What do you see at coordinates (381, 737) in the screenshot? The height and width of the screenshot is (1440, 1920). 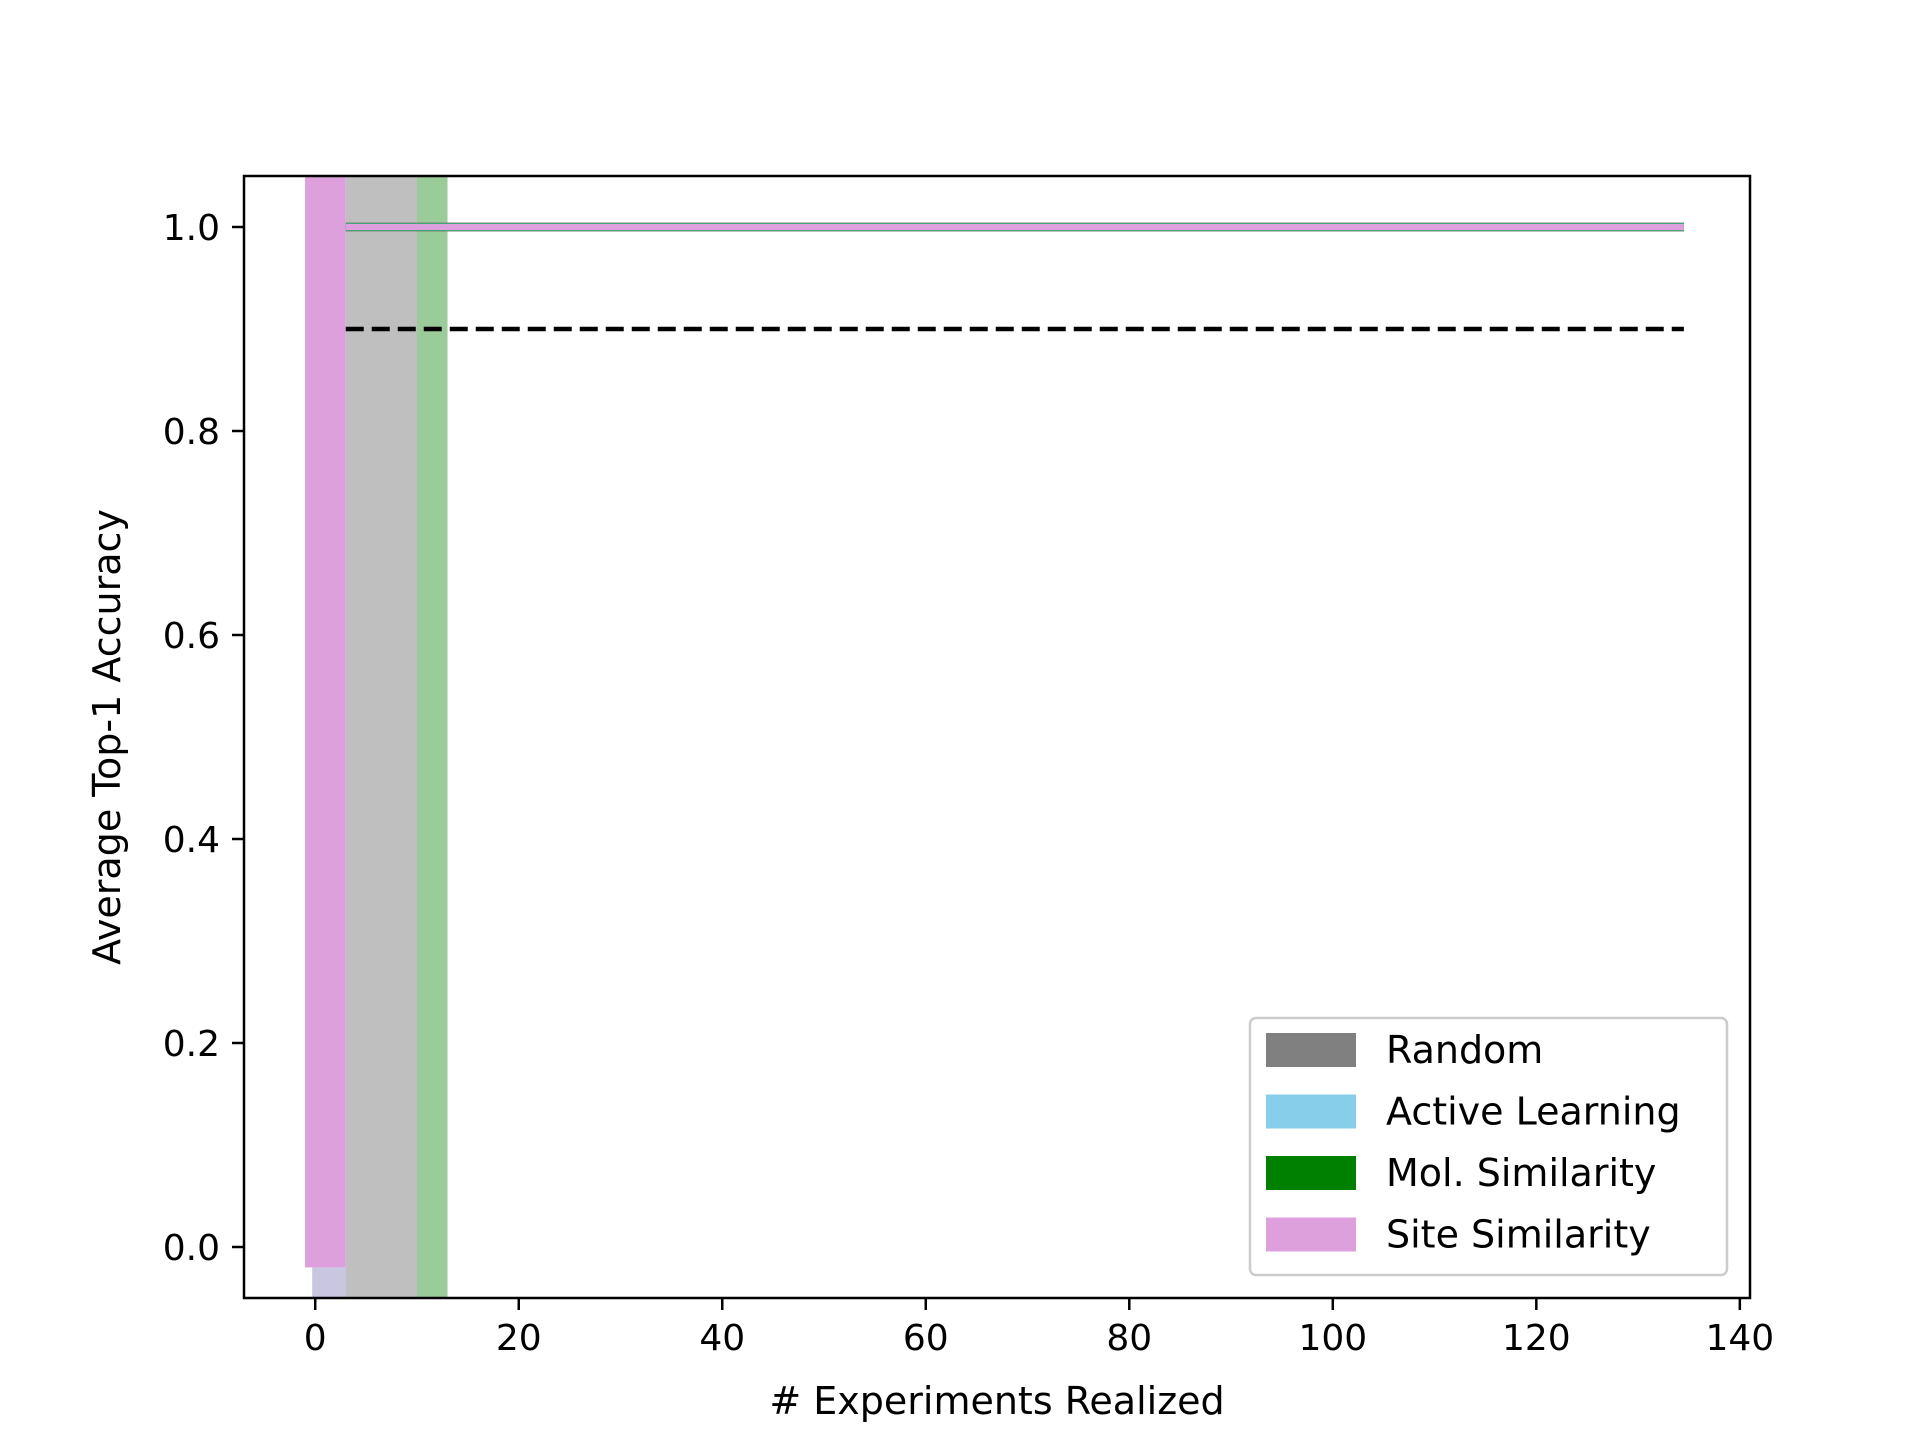 I see `band-random` at bounding box center [381, 737].